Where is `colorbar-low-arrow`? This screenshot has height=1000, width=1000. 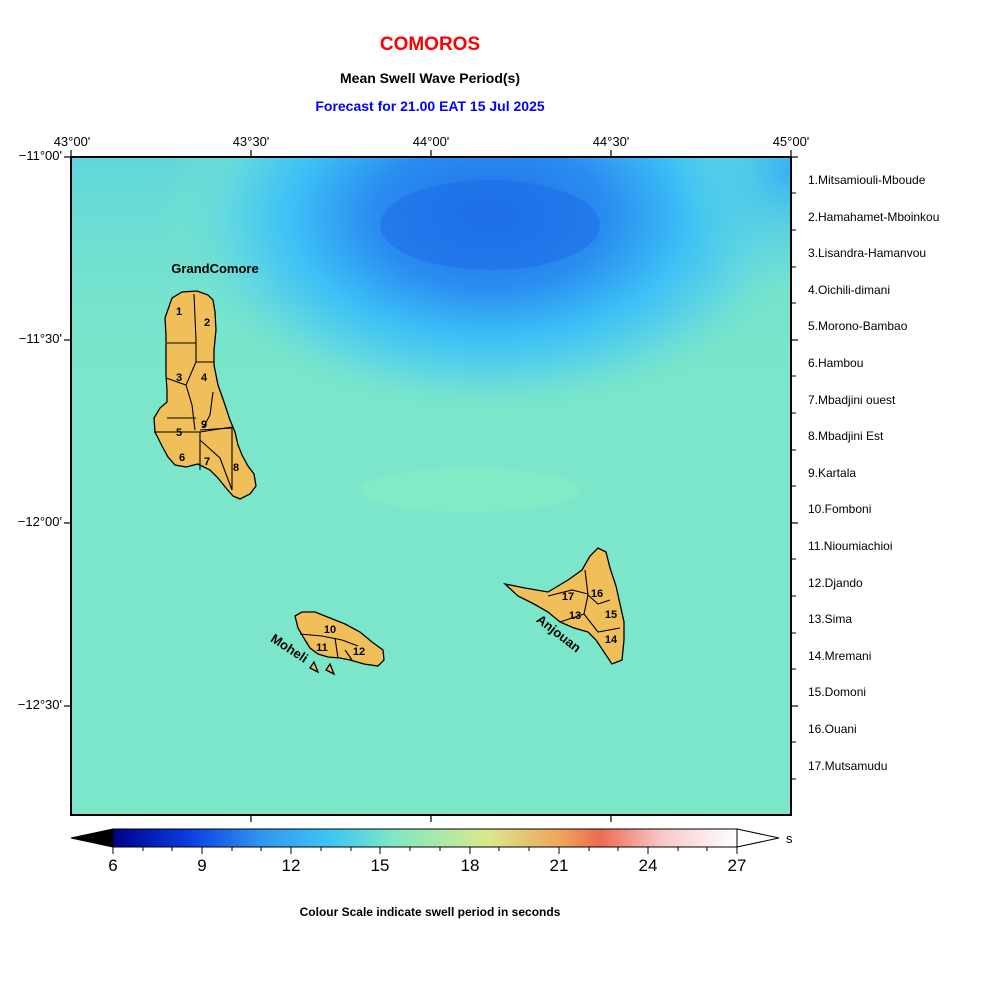 colorbar-low-arrow is located at coordinates (92, 838).